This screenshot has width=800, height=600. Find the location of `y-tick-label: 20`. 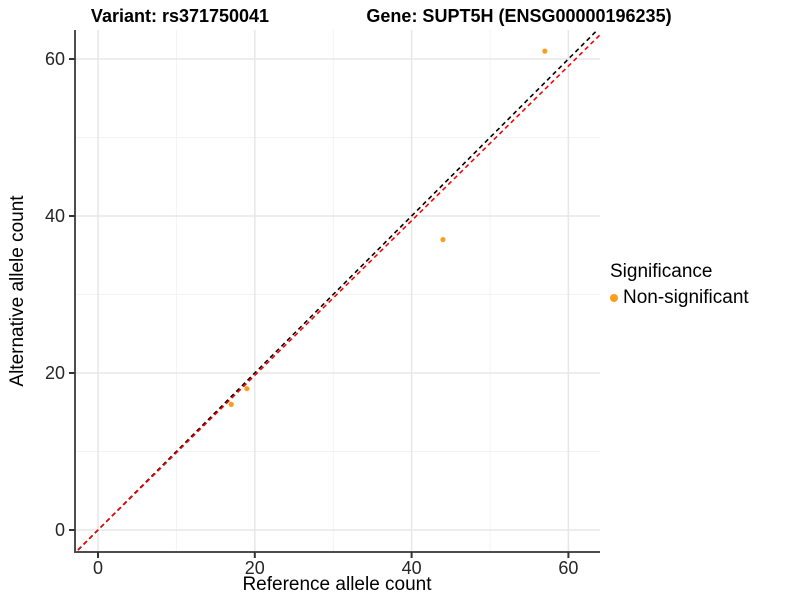

y-tick-label: 20 is located at coordinates (55, 373).